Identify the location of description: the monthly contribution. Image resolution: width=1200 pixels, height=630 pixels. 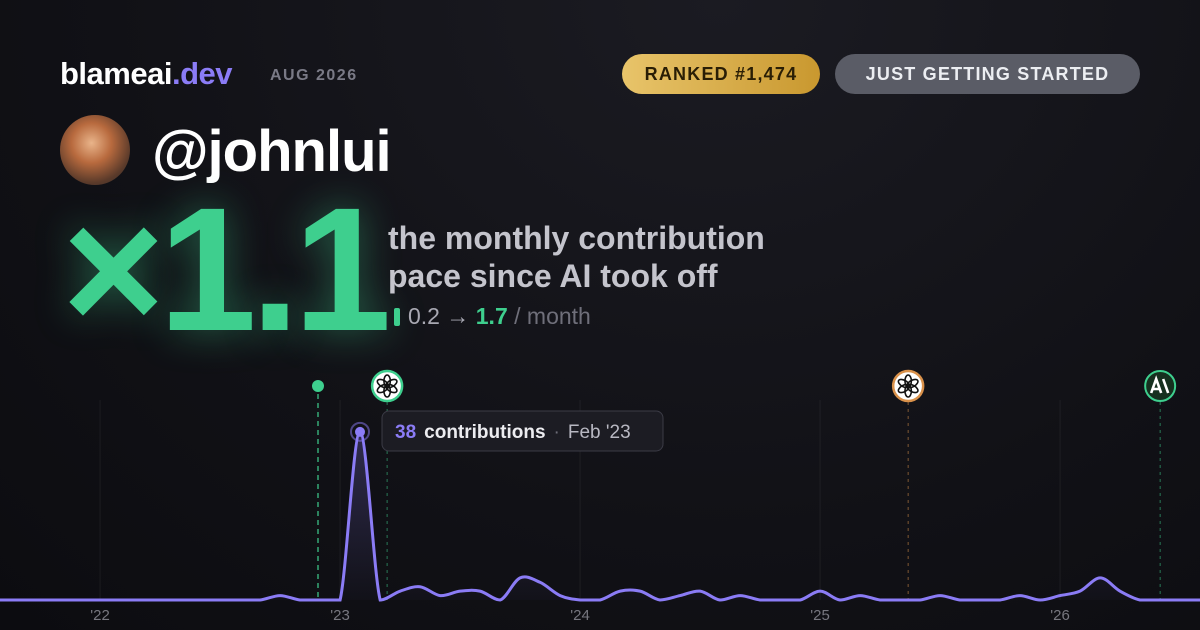
(576, 238).